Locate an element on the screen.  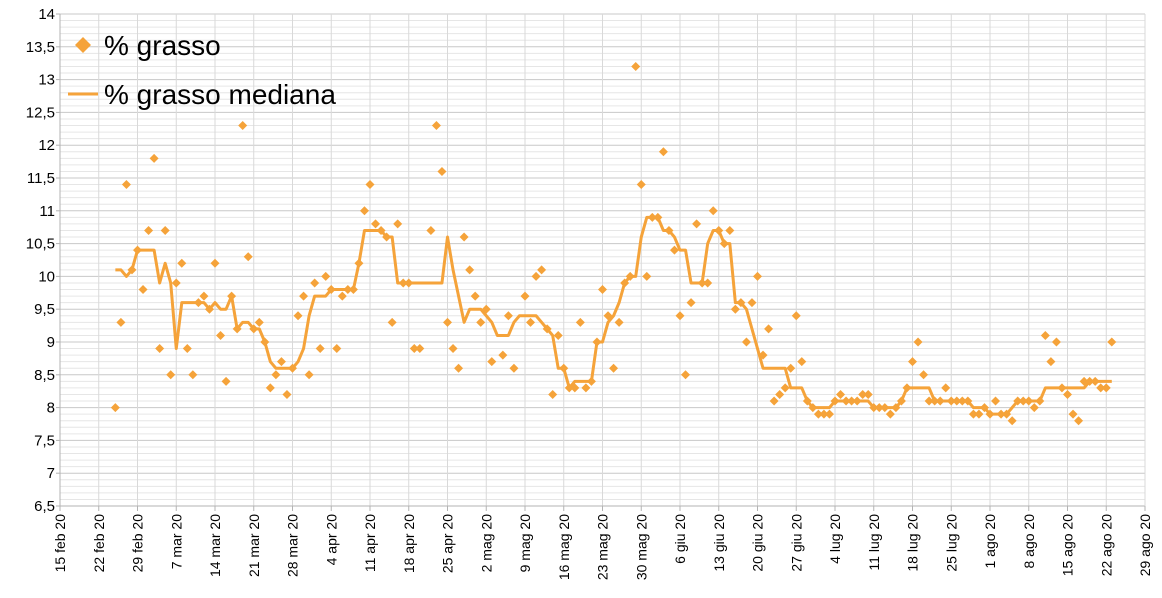
y-tick-label: 7,5 is located at coordinates (44, 440).